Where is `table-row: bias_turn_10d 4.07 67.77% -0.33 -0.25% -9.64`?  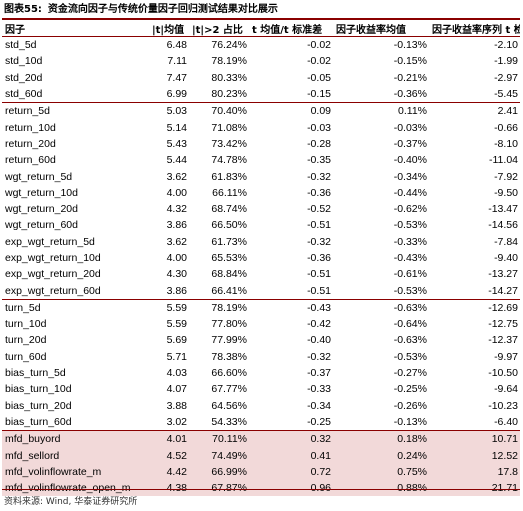
table-row: bias_turn_10d 4.07 67.77% -0.33 -0.25% -9.64 is located at coordinates (261, 389).